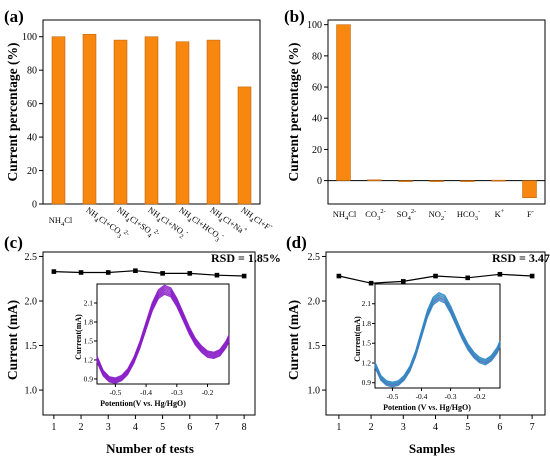 The height and width of the screenshot is (463, 550). Describe the element at coordinates (89, 359) in the screenshot. I see `inset-ytick-label-c: 1.2` at that location.